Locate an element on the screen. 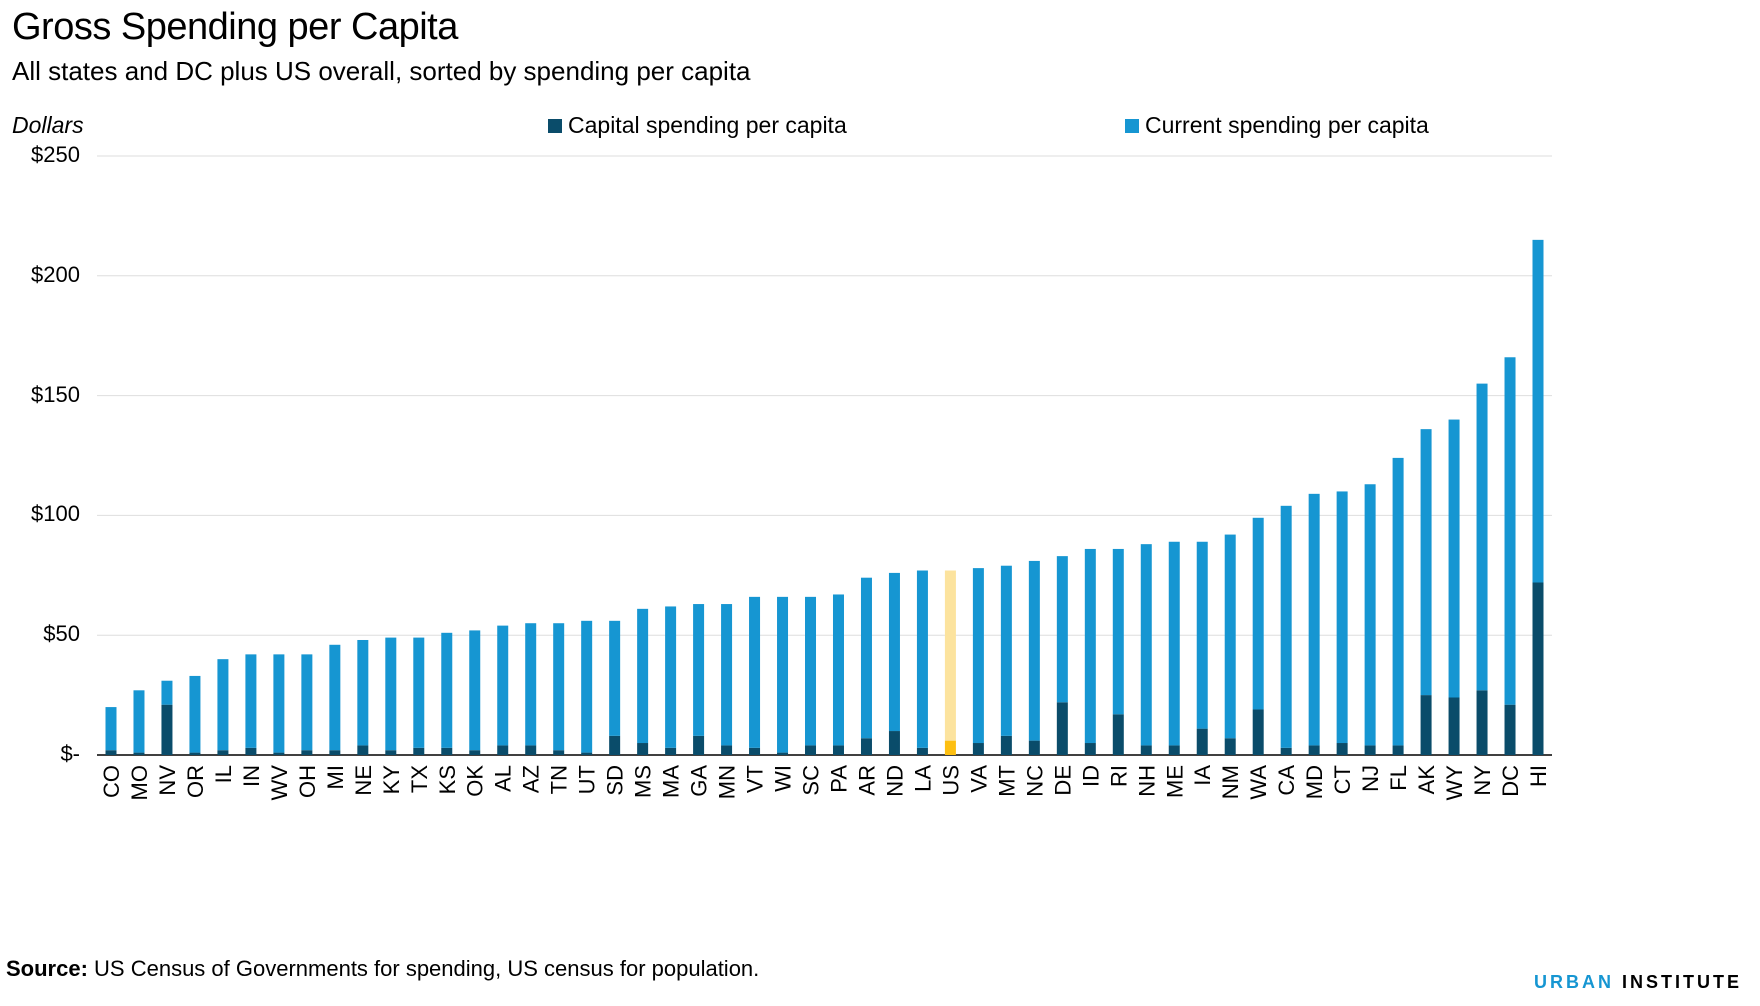 The width and height of the screenshot is (1760, 1006). x-tick-label-SD: SD is located at coordinates (615, 780).